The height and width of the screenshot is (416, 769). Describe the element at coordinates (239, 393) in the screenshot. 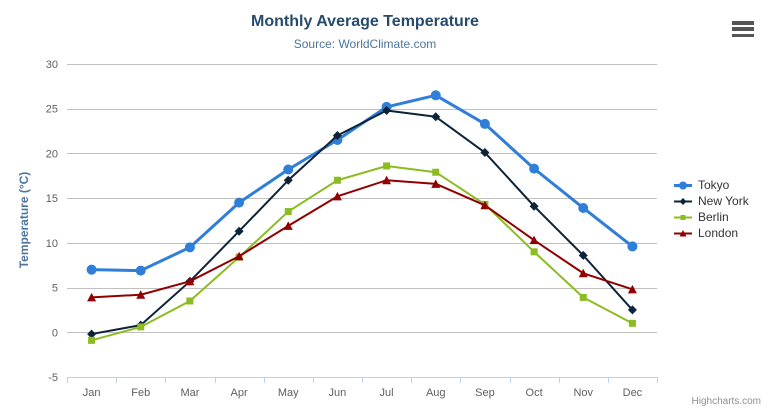

I see `x-axis-tick-label: Apr` at that location.